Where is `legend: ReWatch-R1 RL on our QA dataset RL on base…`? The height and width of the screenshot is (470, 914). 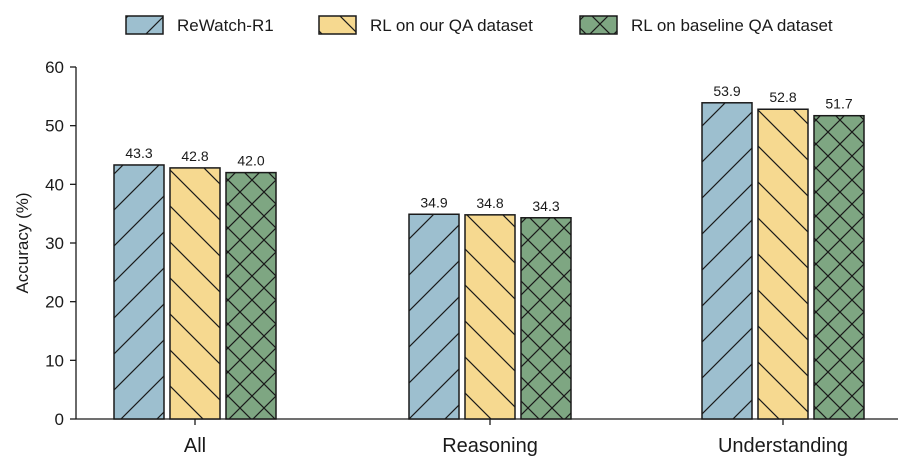
legend: ReWatch-R1 RL on our QA dataset RL on base… is located at coordinates (479, 25).